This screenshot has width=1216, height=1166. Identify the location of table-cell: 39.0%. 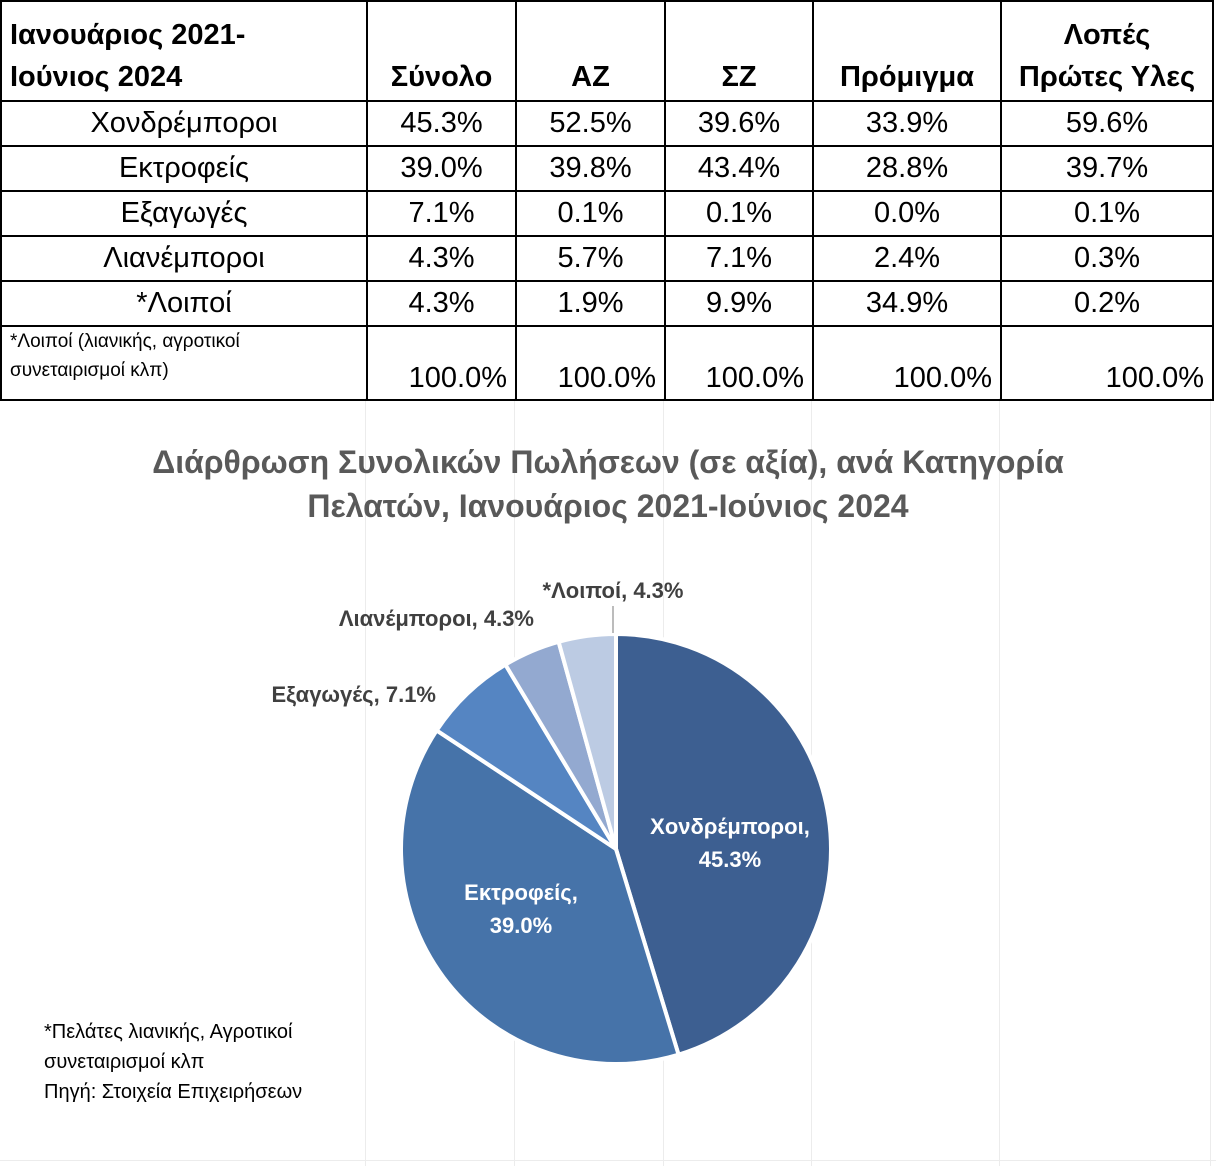
(441, 168).